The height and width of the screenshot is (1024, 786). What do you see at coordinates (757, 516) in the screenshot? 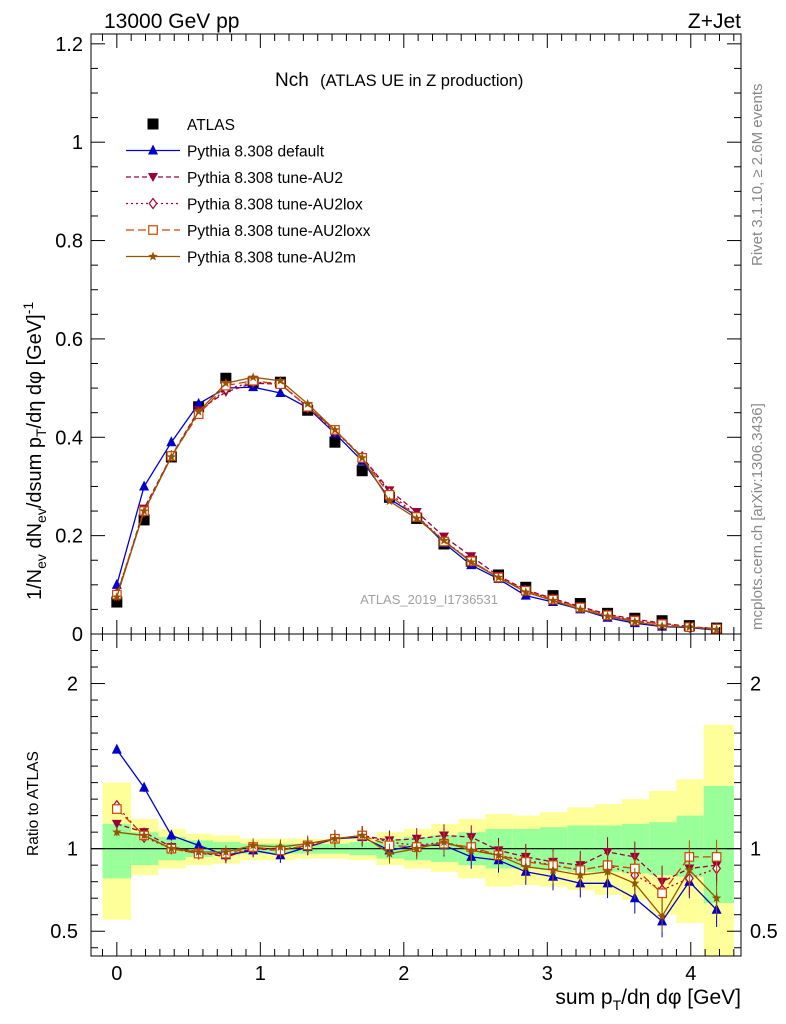
I see `mcplots-label: mcplots.cern.ch [arXiv:1306.3436]` at bounding box center [757, 516].